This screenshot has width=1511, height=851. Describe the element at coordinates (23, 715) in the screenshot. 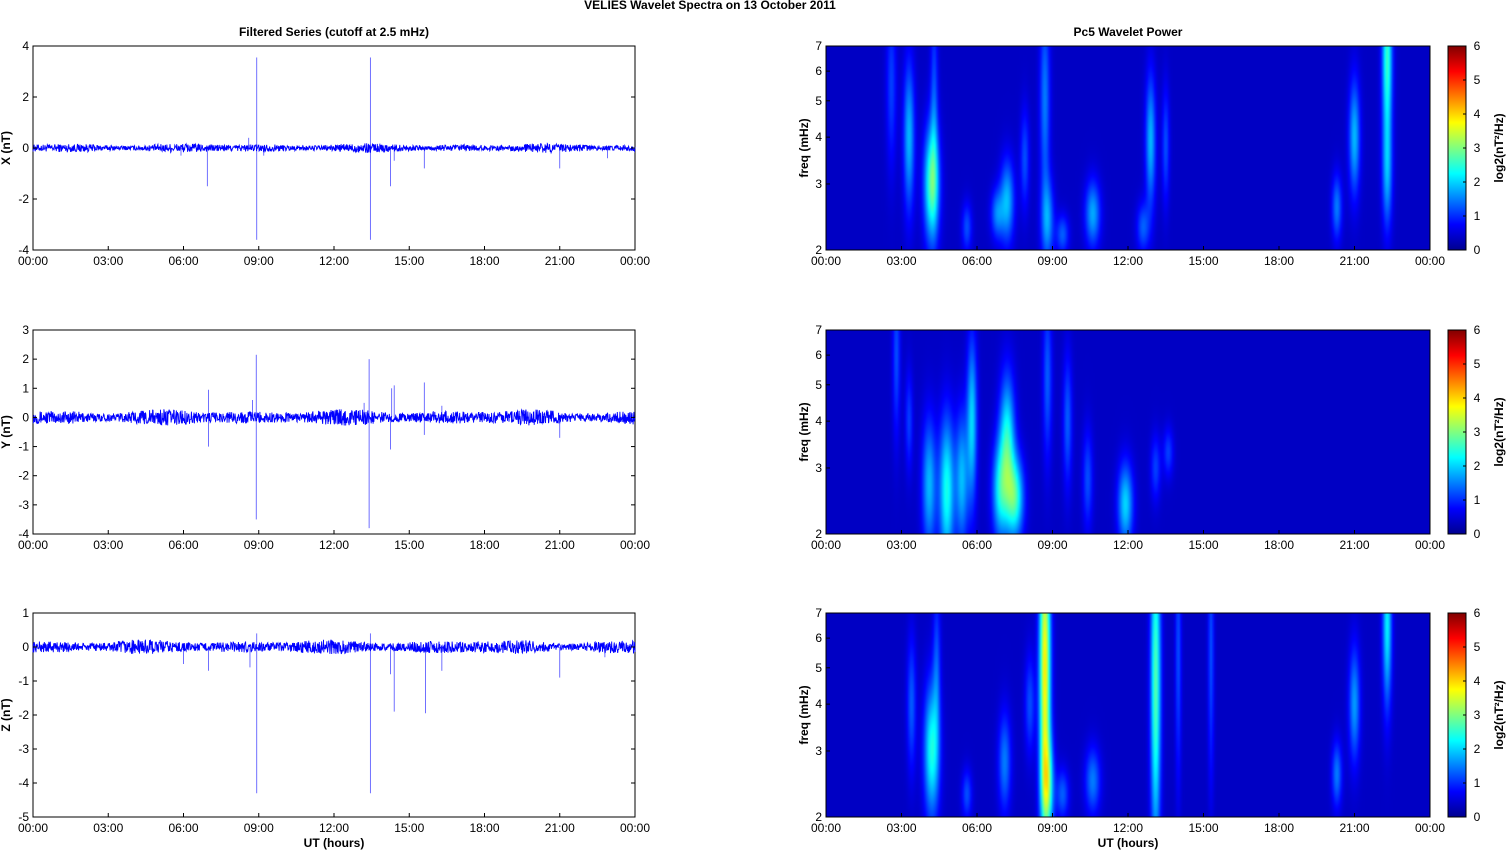

I see `y-tick-label: -2` at that location.